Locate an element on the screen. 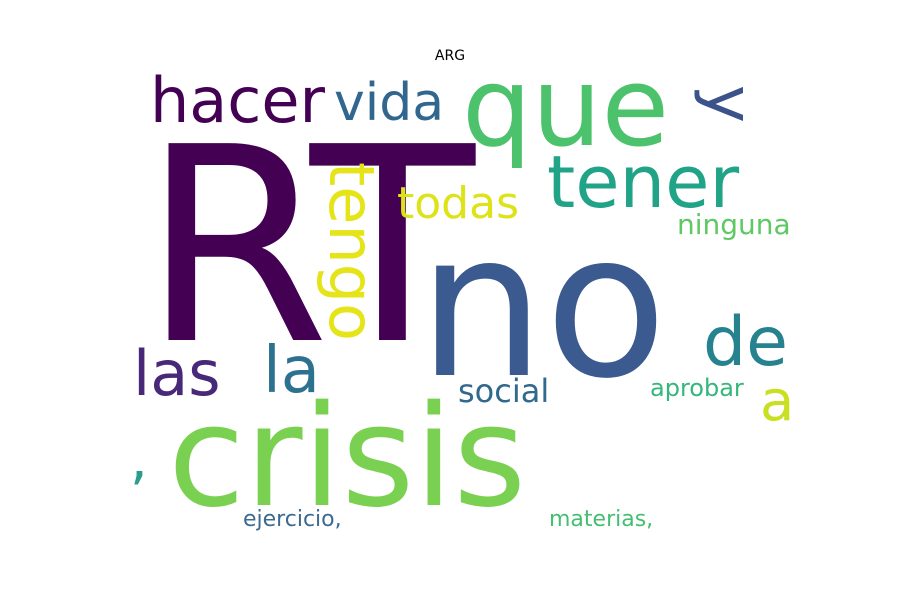  word-la: la is located at coordinates (291, 371).